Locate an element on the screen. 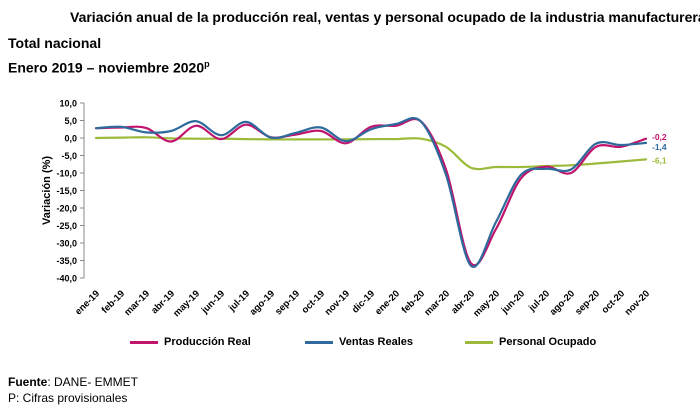 The height and width of the screenshot is (420, 700). end-value-label-produccion-real: -0,2 is located at coordinates (659, 137).